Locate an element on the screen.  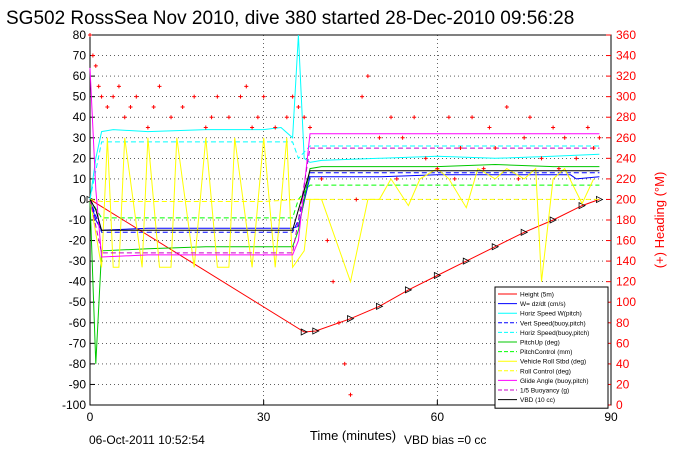
legend-box is located at coordinates (551, 347).